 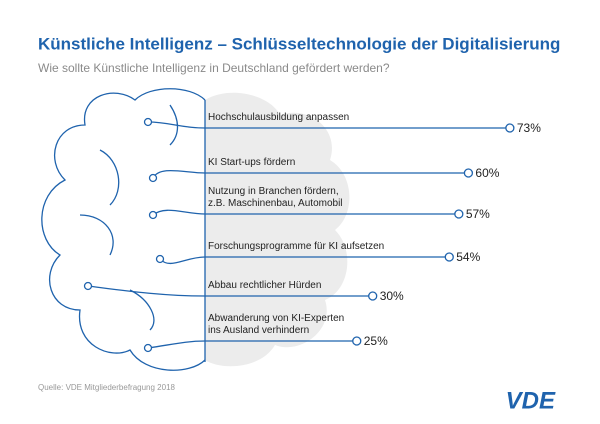 I want to click on category-label: Hochschulausbildung anpassen, so click(x=279, y=117).